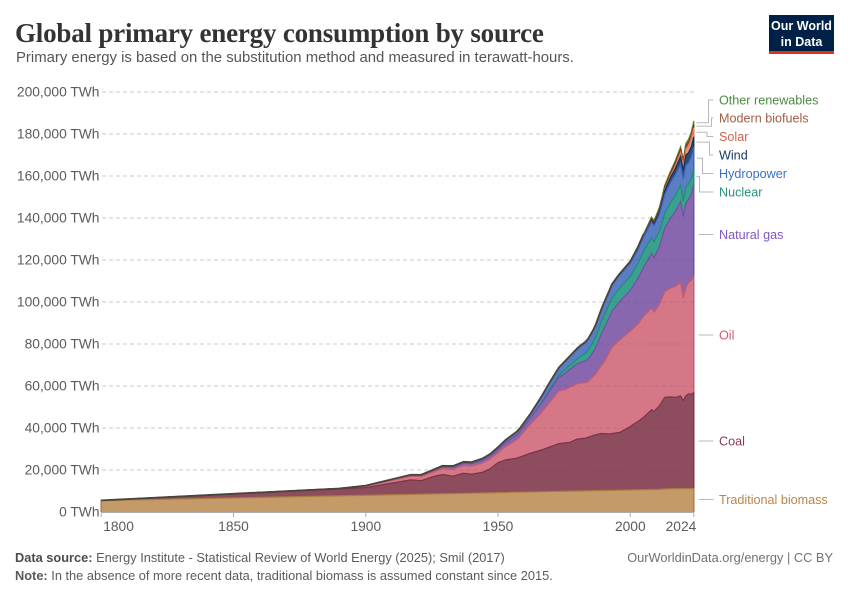 This screenshot has height=600, width=850. What do you see at coordinates (79, 512) in the screenshot?
I see `svg-text: 0 TWh` at bounding box center [79, 512].